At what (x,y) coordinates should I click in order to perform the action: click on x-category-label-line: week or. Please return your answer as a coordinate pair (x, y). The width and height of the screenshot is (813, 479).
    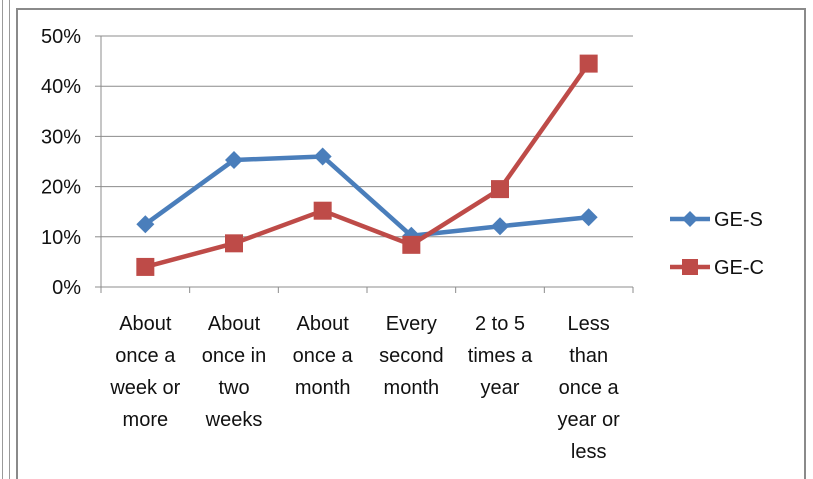
    Looking at the image, I should click on (144, 388).